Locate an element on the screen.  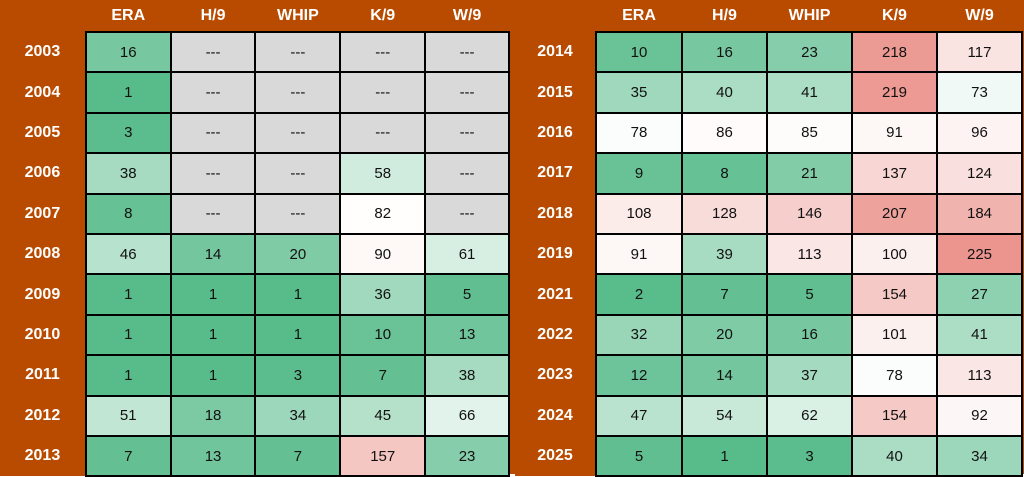
h9-rank-cell: 16 is located at coordinates (724, 52).